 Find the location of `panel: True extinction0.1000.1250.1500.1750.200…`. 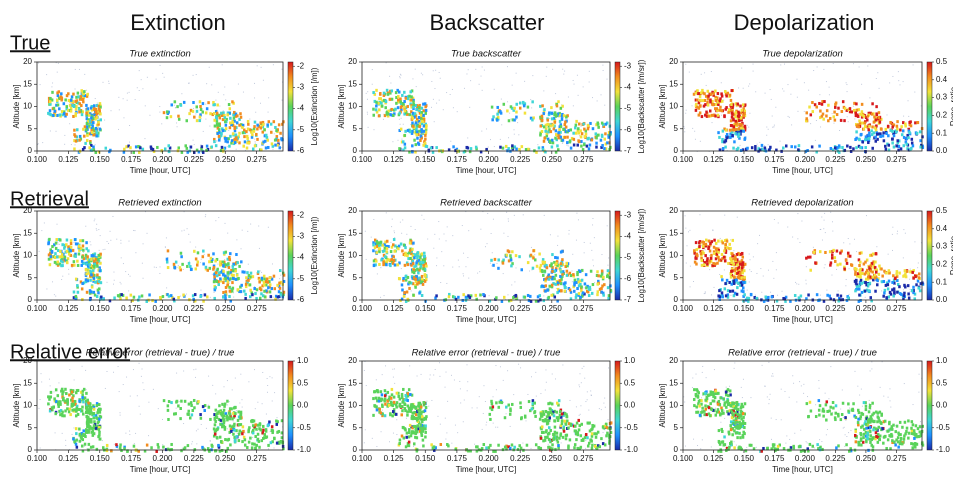

panel: True extinction0.1000.1250.1500.1750.200… is located at coordinates (165, 112).